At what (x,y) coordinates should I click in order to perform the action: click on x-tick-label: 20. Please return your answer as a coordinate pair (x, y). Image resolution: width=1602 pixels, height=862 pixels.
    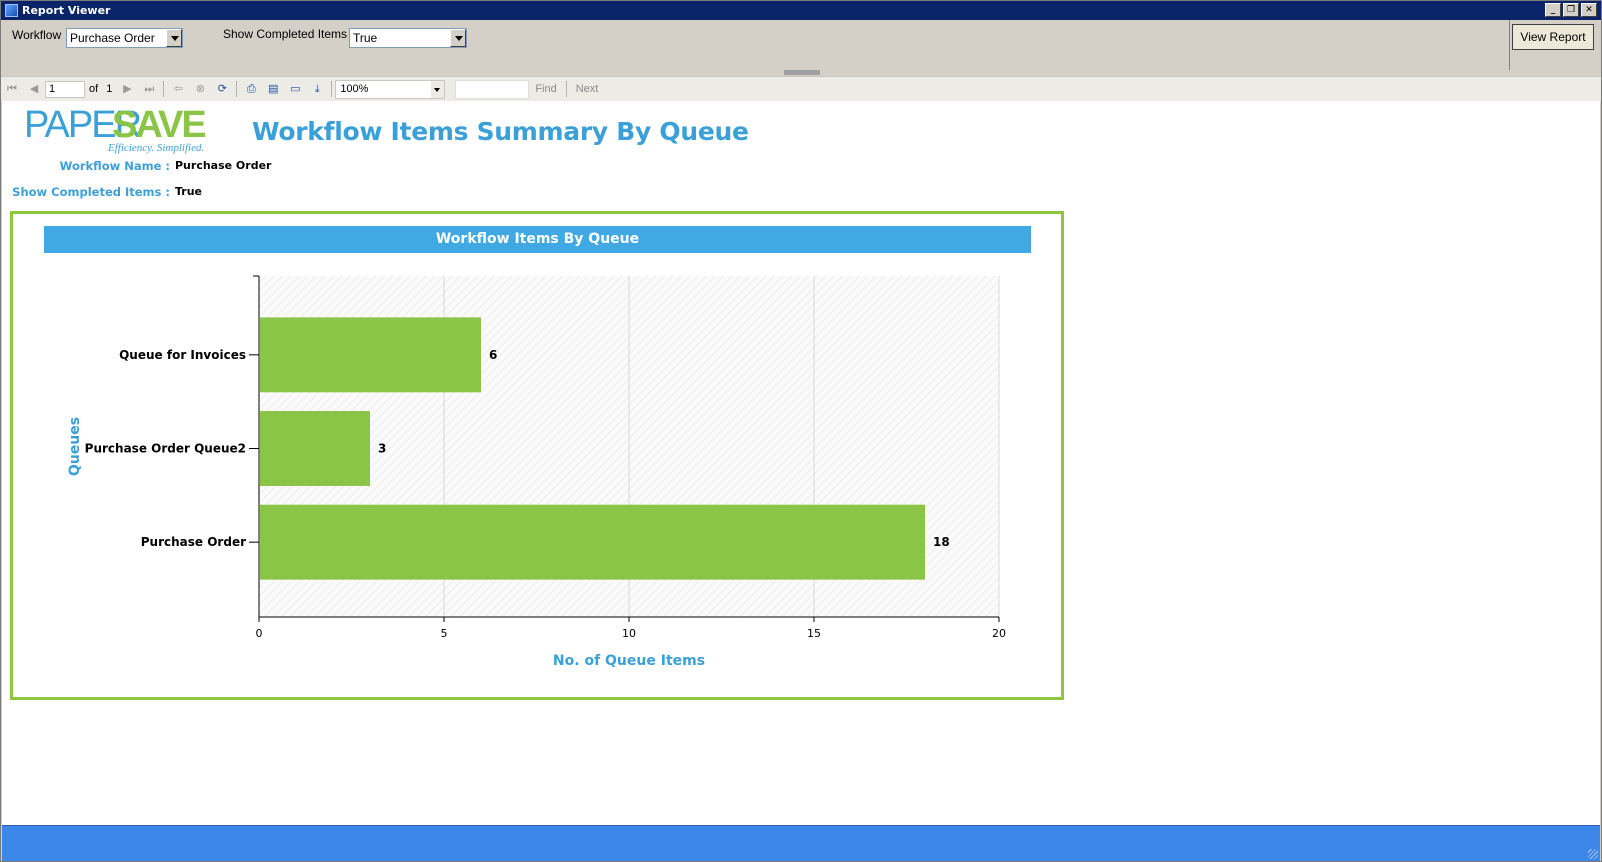
    Looking at the image, I should click on (999, 633).